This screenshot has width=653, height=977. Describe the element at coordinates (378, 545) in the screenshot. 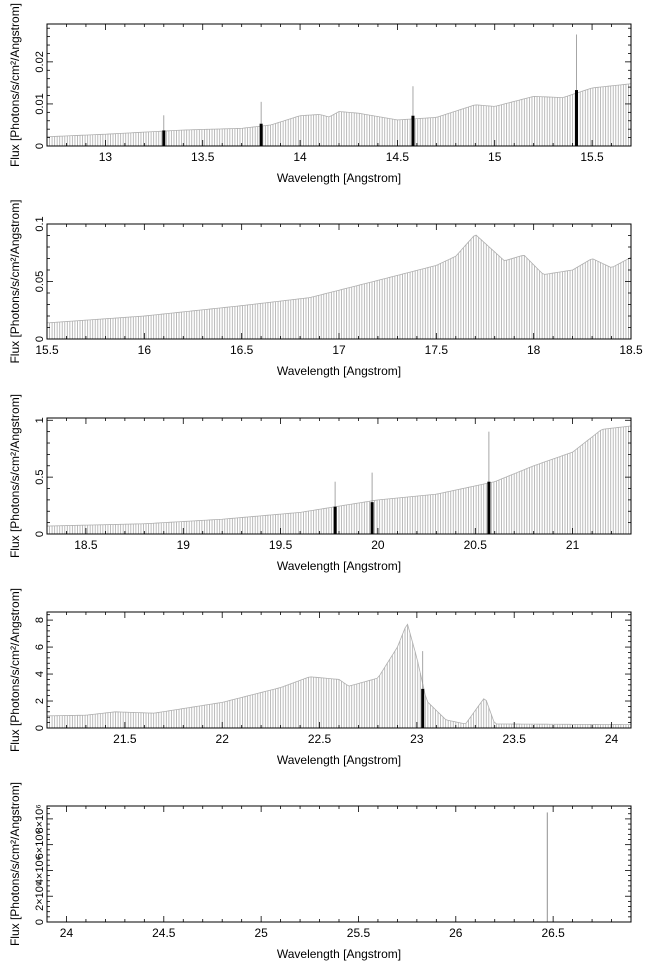

I see `x-tick-label: 20` at that location.